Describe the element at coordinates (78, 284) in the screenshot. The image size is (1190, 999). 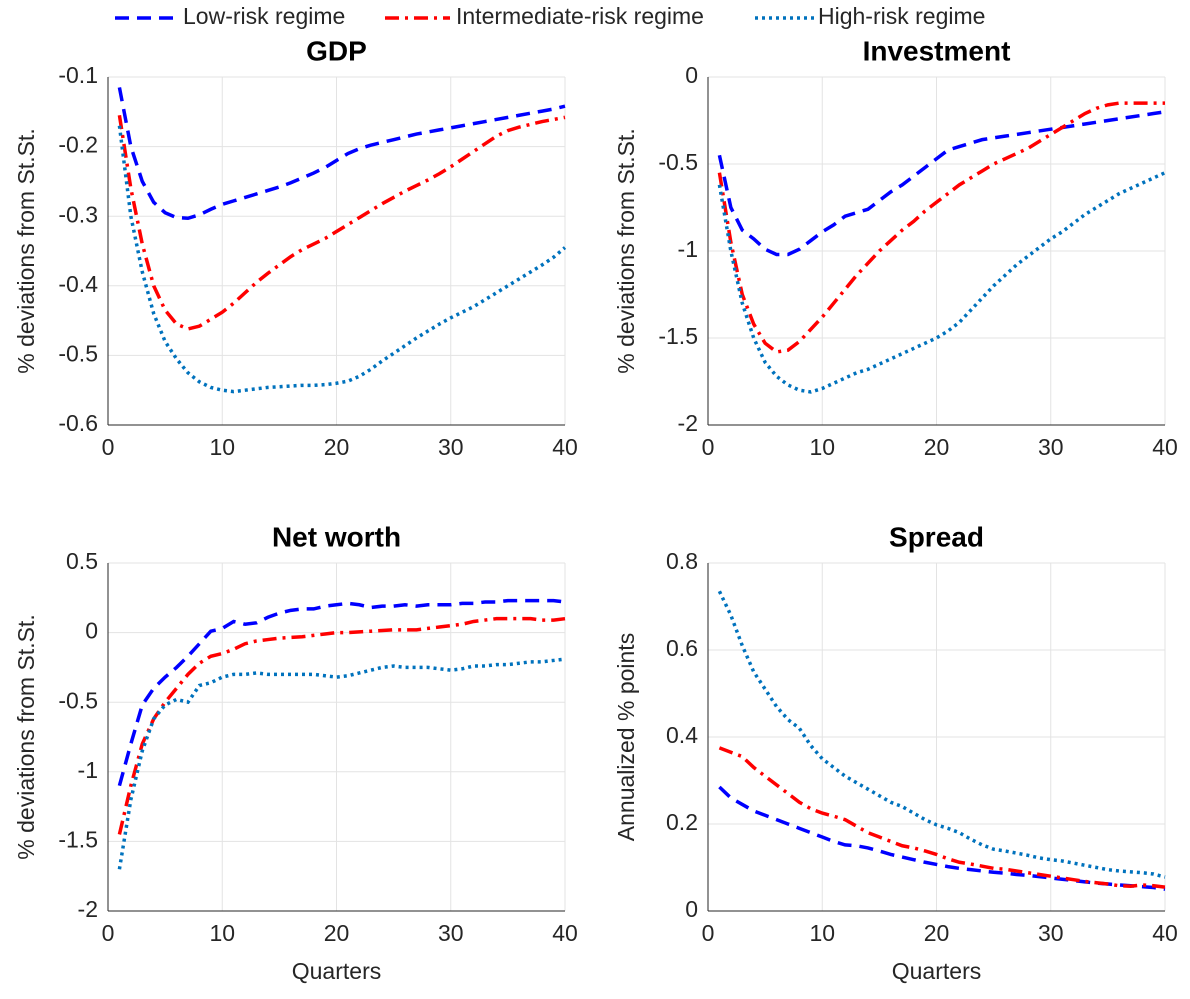
I see `y-tick-label: -0.4` at that location.